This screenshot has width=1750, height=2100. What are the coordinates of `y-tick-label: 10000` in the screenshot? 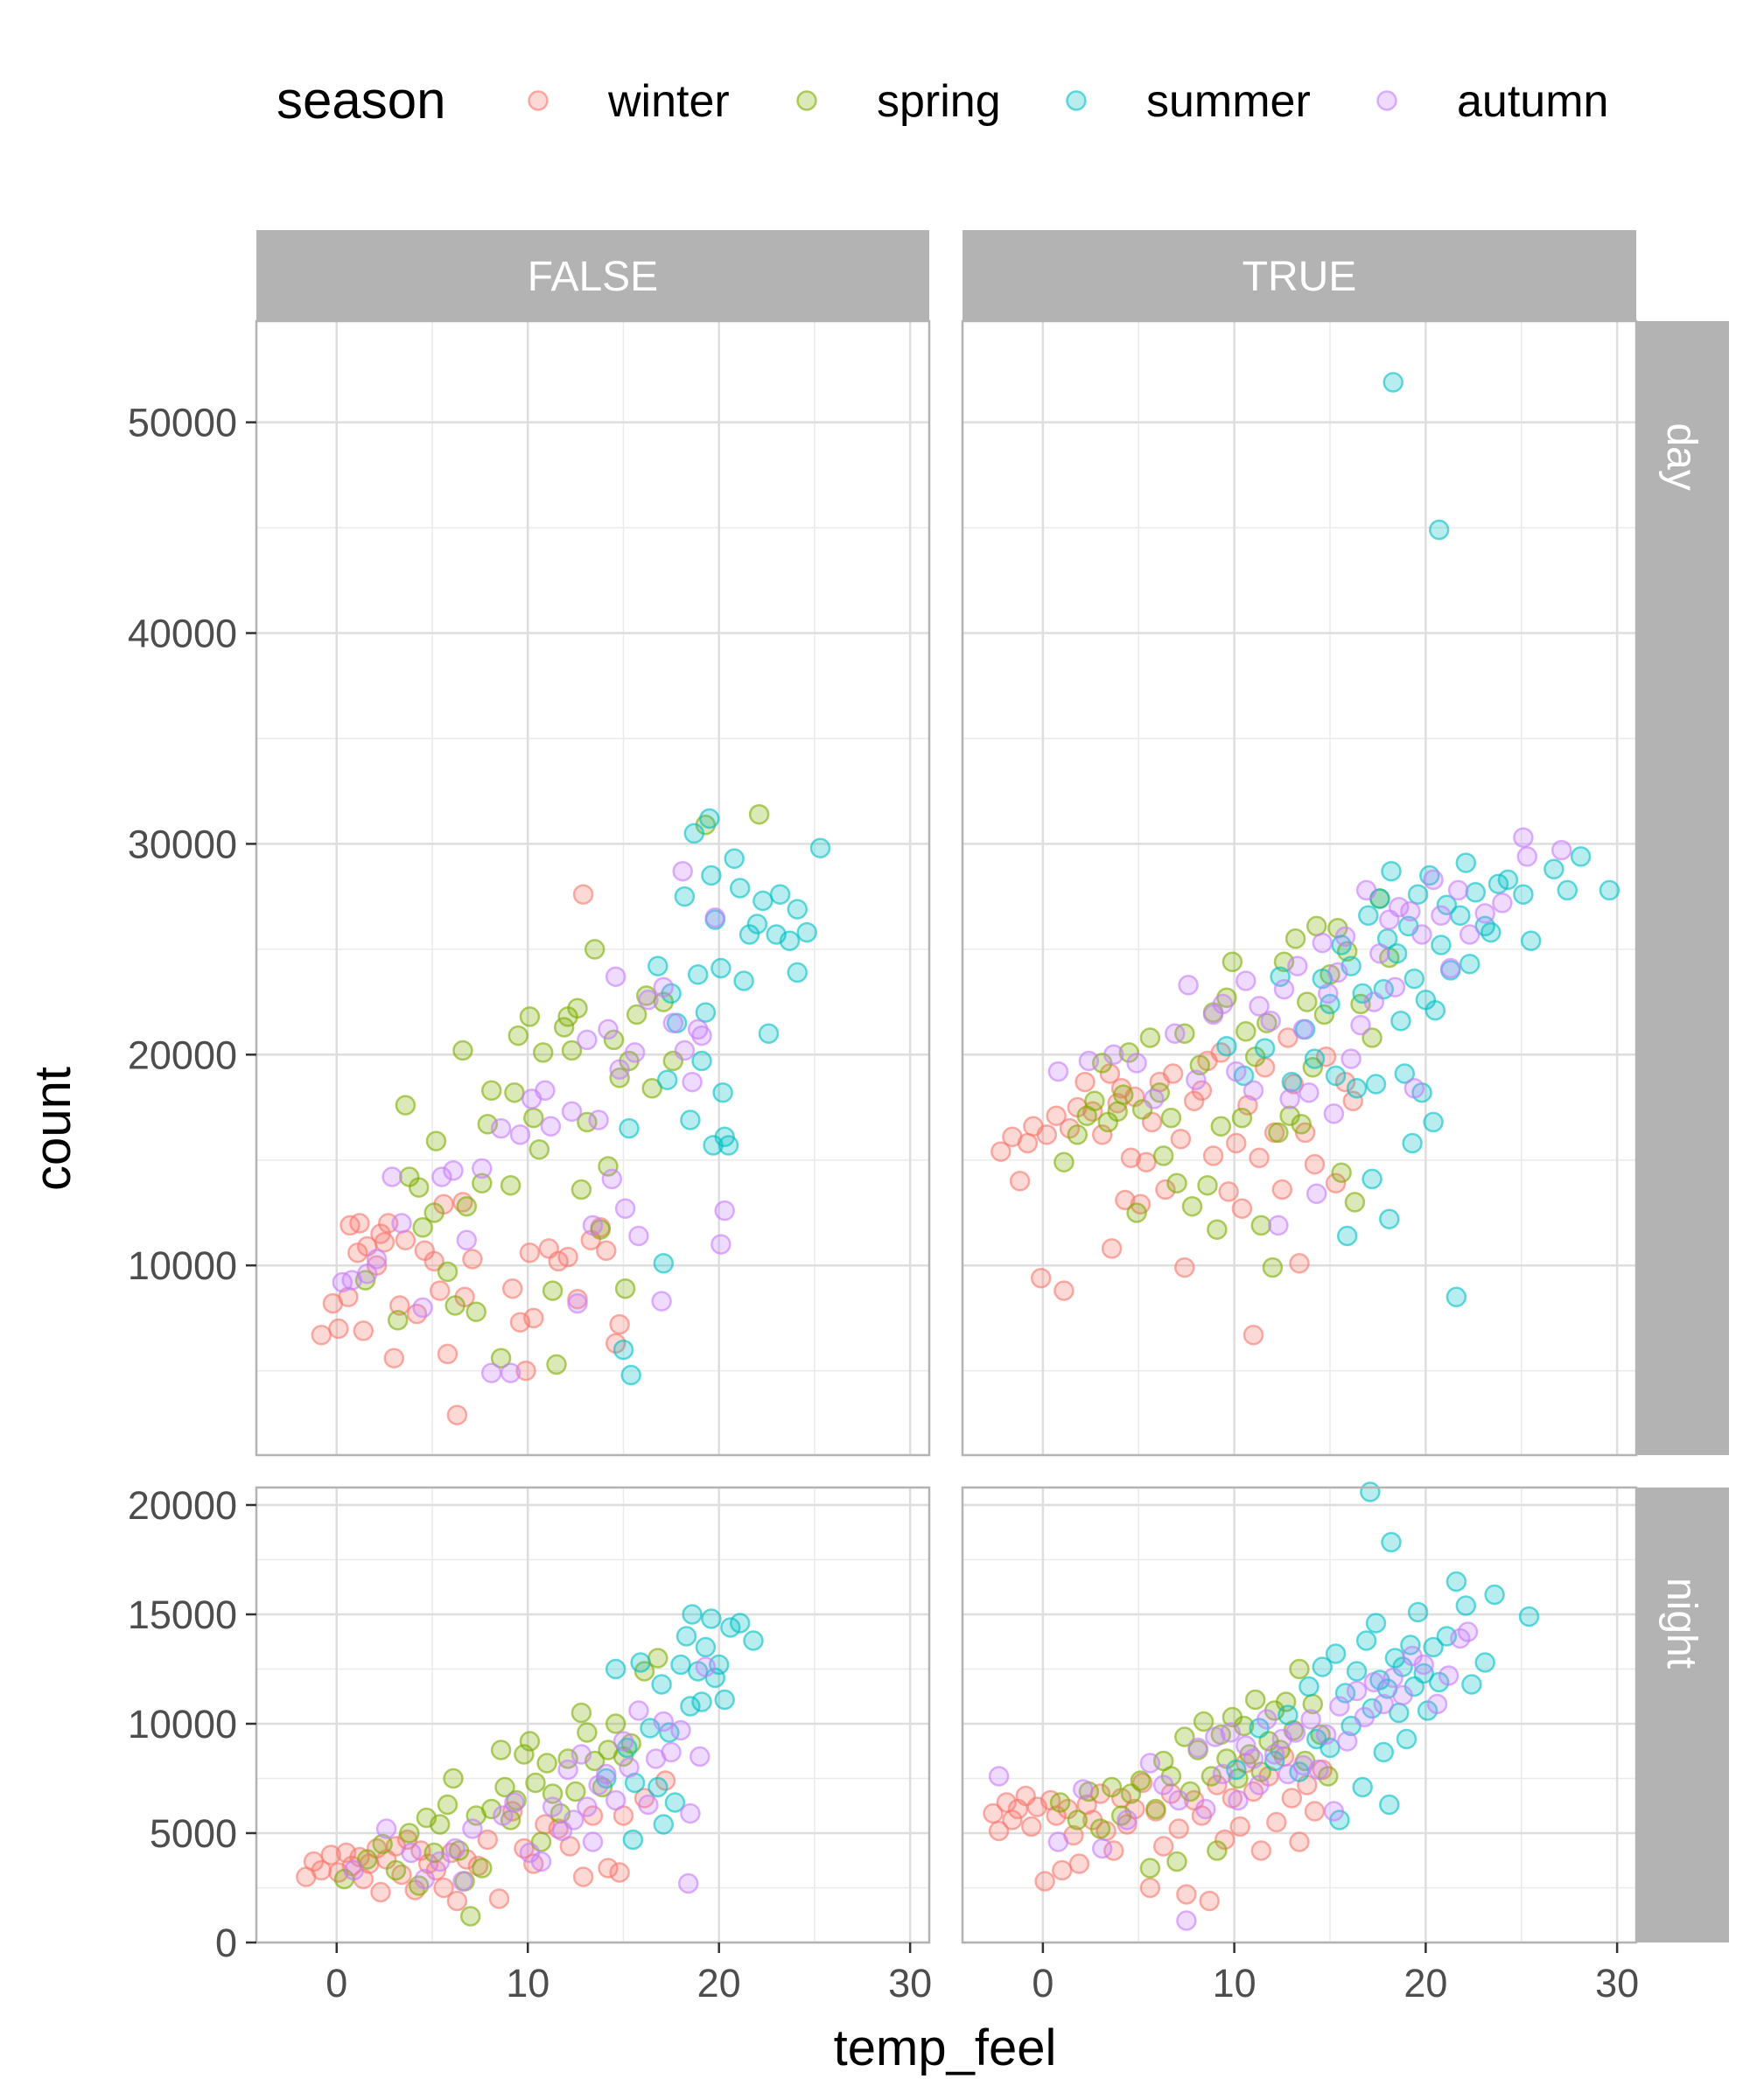 It's located at (182, 1265).